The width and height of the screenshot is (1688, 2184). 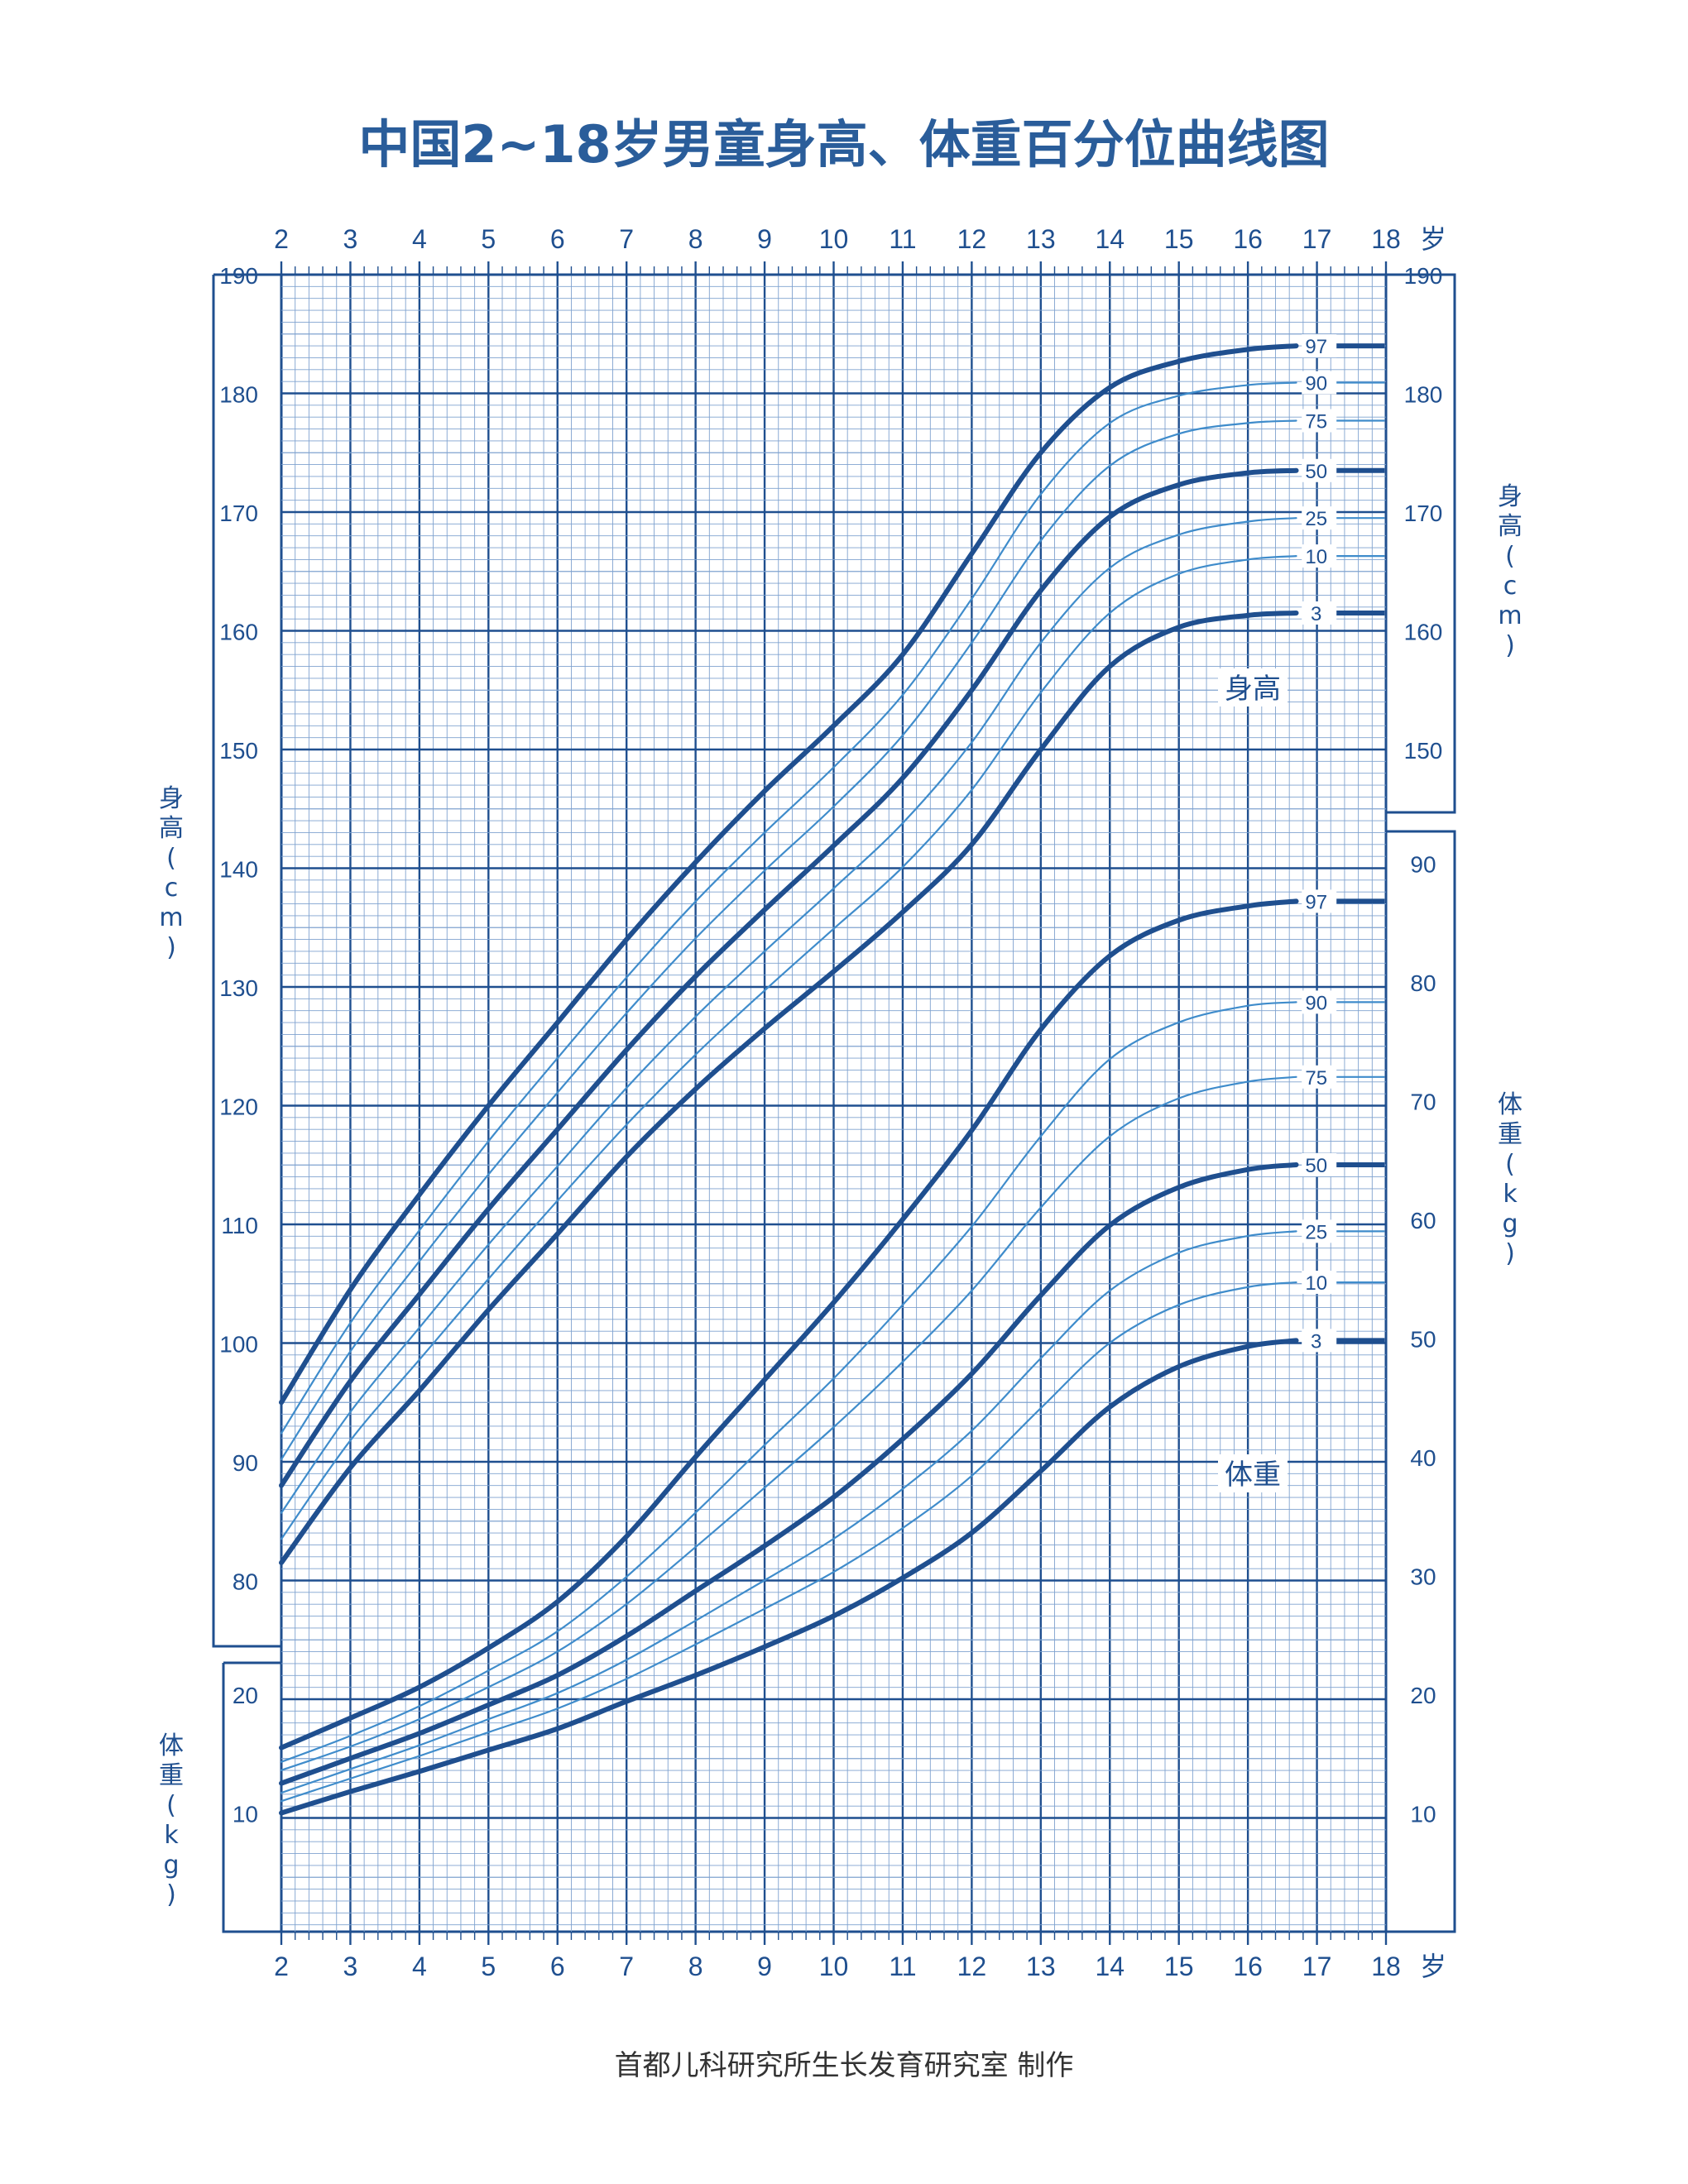 What do you see at coordinates (1423, 1340) in the screenshot?
I see `weight-tick-label-right: 50` at bounding box center [1423, 1340].